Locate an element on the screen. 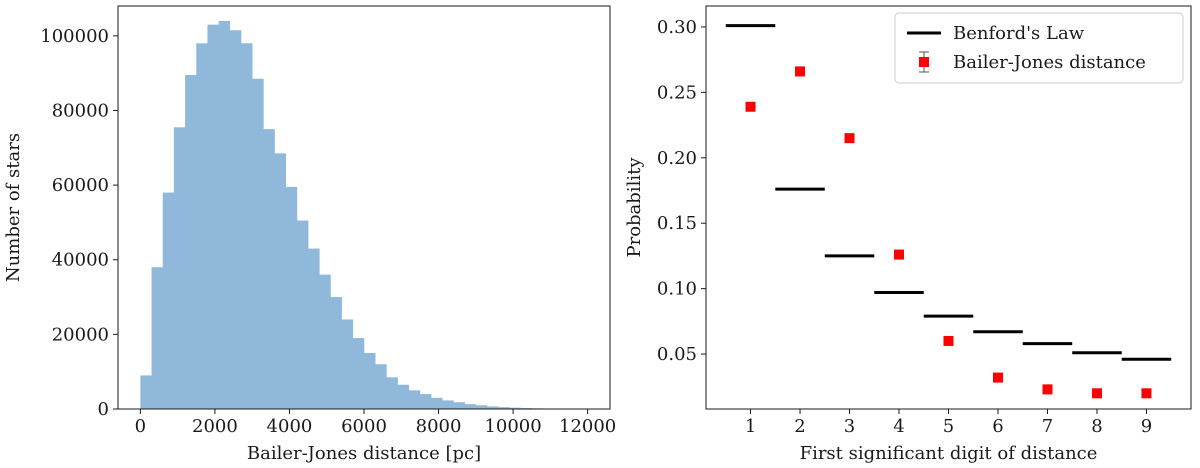 The image size is (1200, 468). x-tick-label: 2 is located at coordinates (799, 426).